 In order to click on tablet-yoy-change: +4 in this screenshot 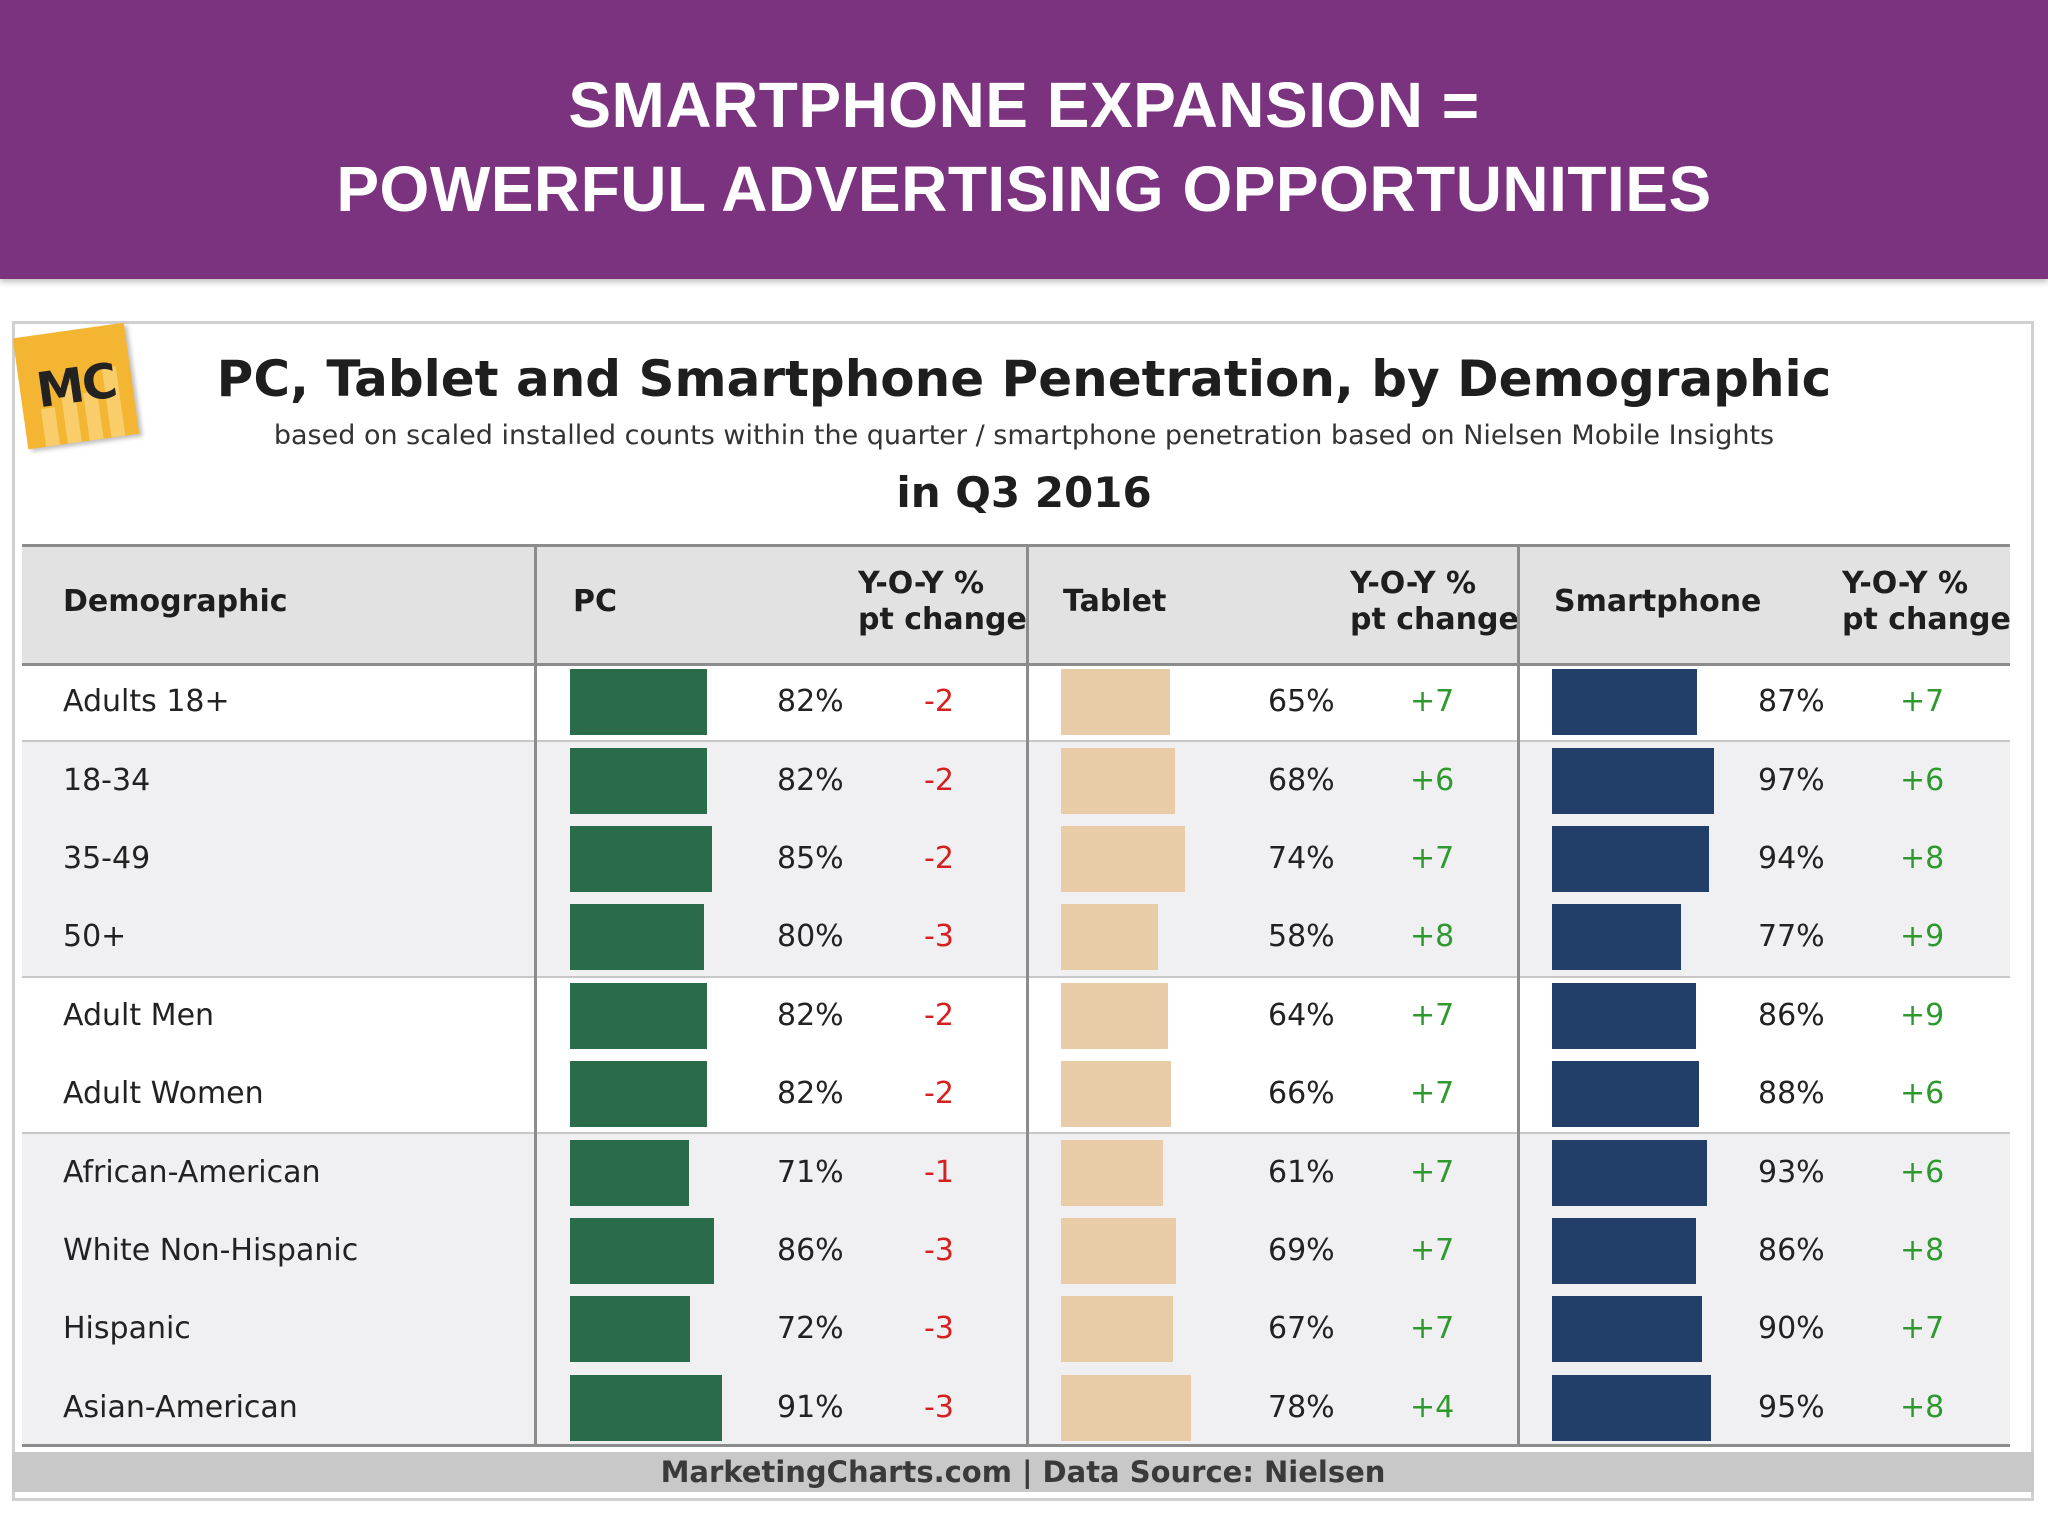, I will do `click(1432, 1407)`.